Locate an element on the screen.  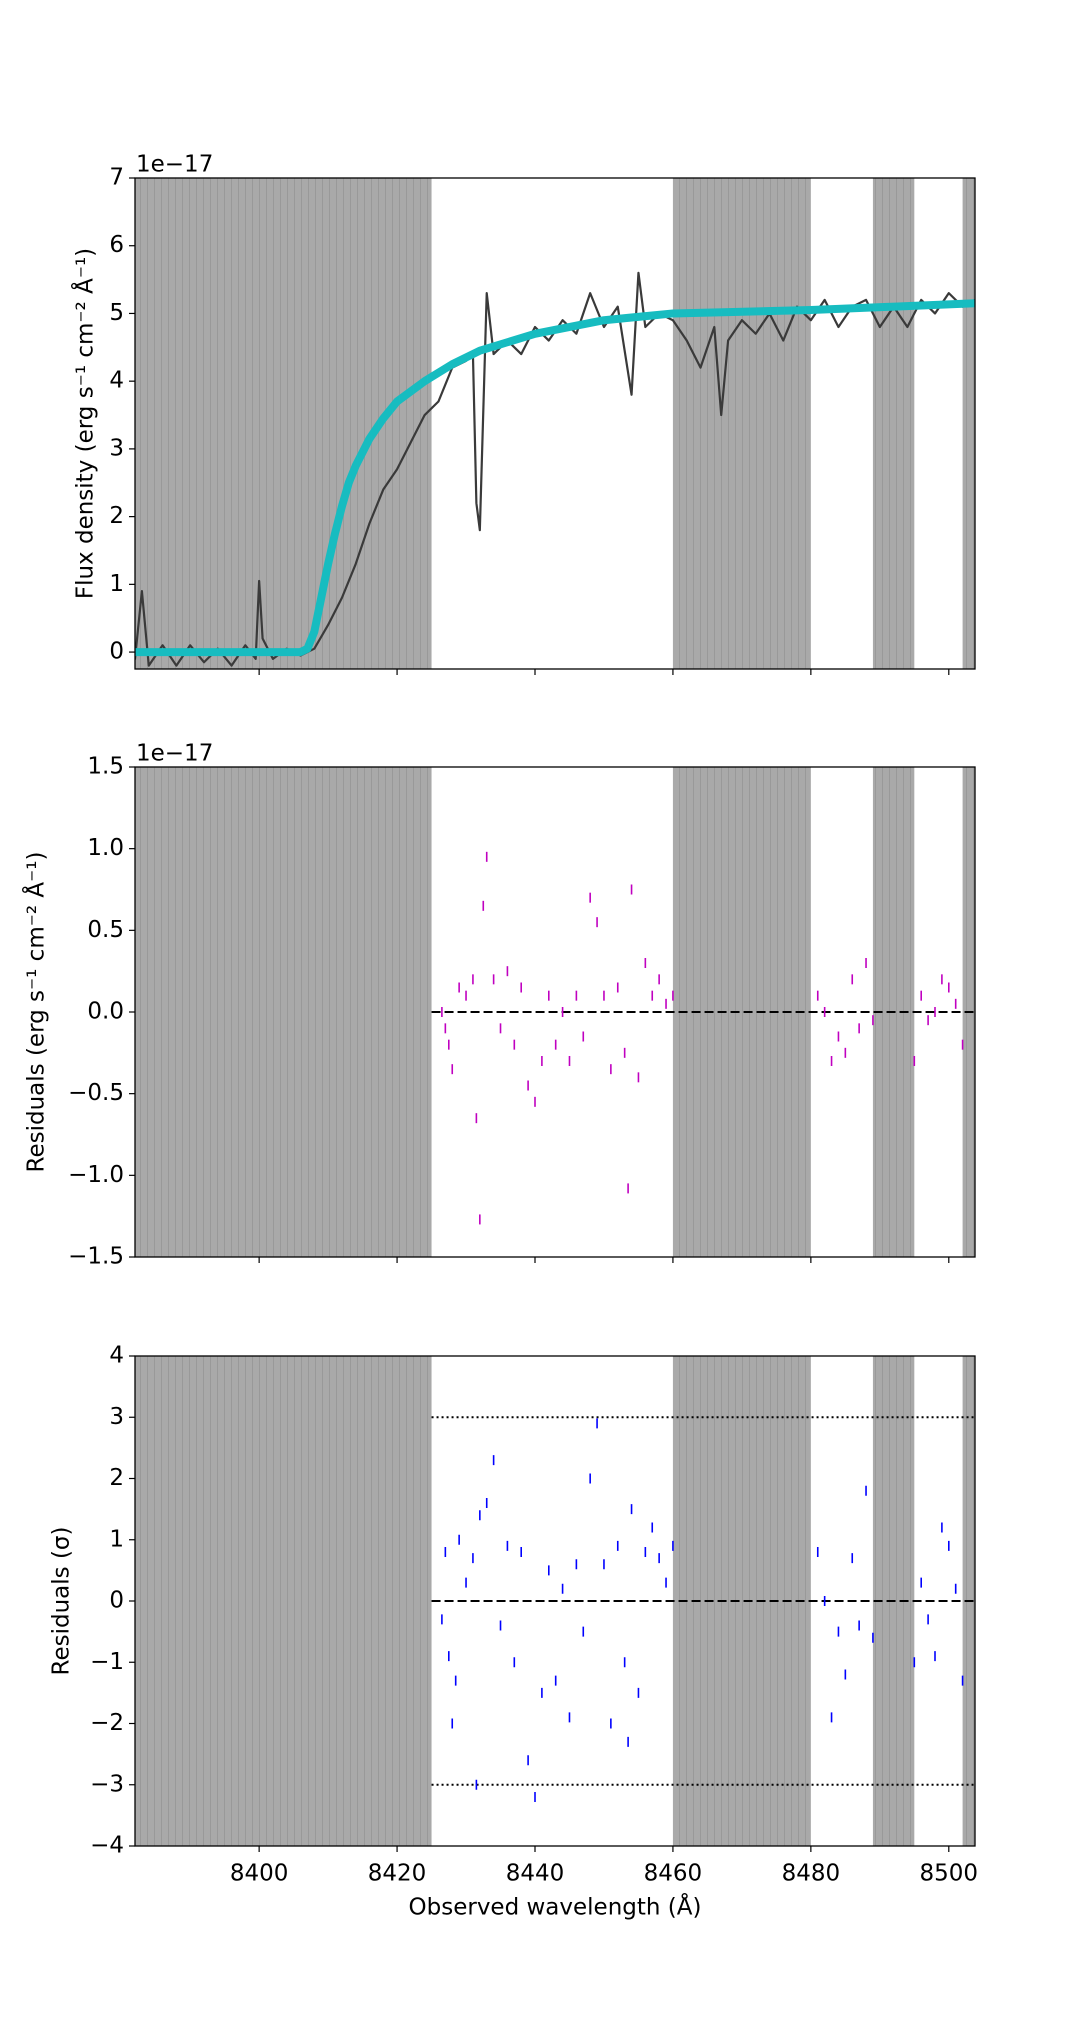
y-tick-label: −1 is located at coordinates (107, 1662).